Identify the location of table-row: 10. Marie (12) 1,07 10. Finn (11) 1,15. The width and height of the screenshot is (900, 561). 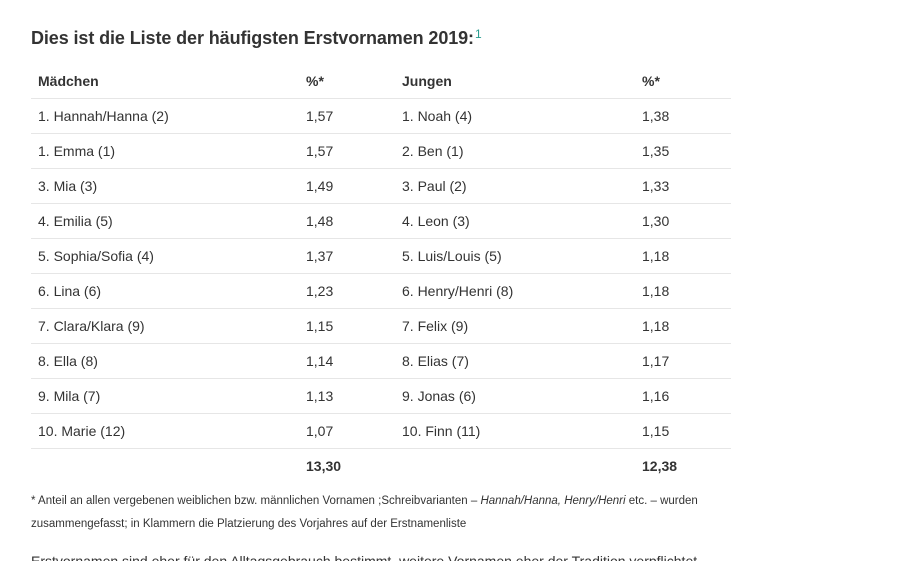
(381, 431).